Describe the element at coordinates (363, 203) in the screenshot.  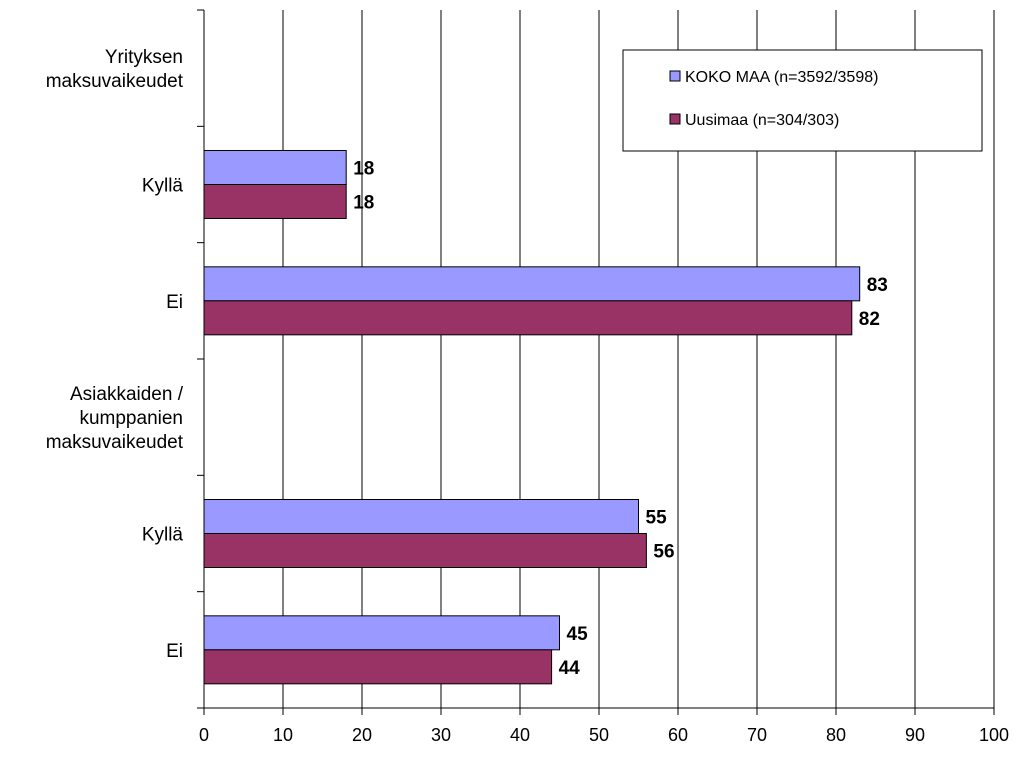
I see `data-label-series2-cat1: 18` at that location.